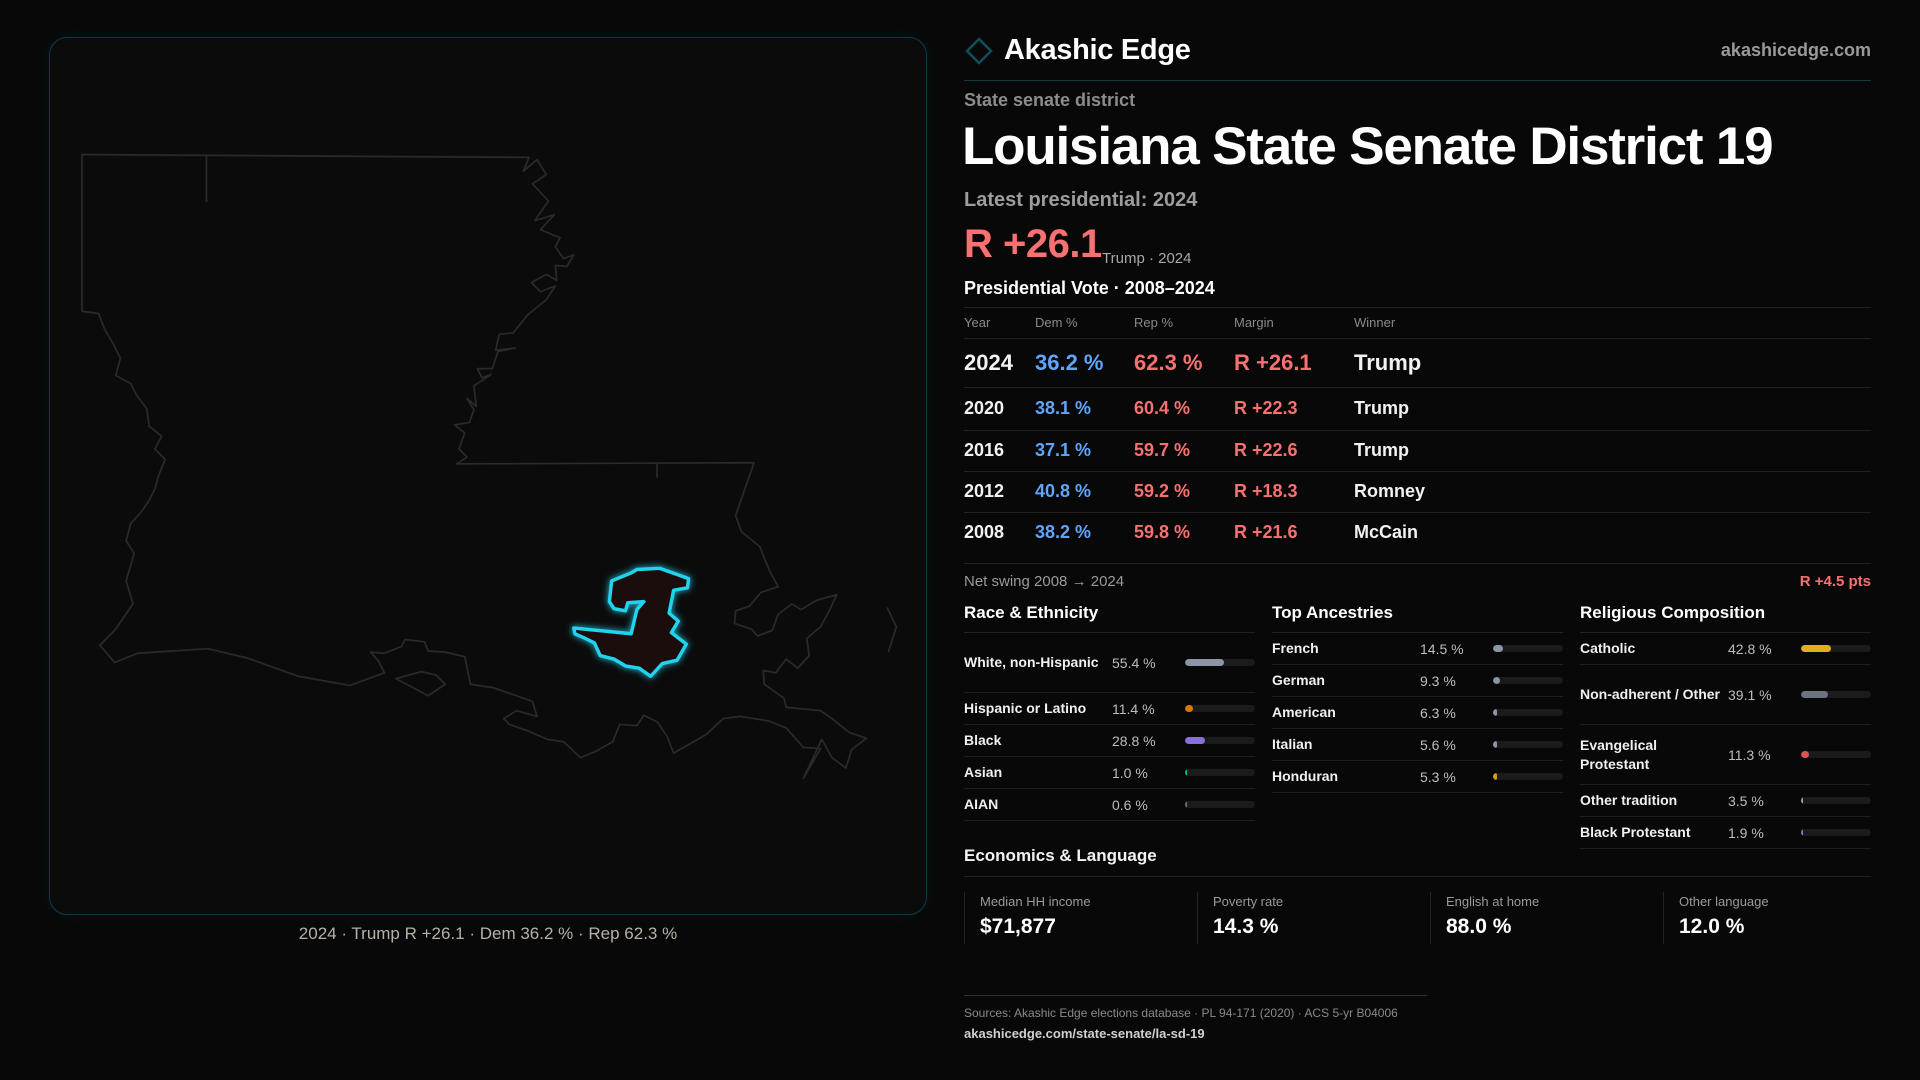 This screenshot has height=1080, width=1920. What do you see at coordinates (1292, 744) in the screenshot?
I see `stat-label: Italian` at bounding box center [1292, 744].